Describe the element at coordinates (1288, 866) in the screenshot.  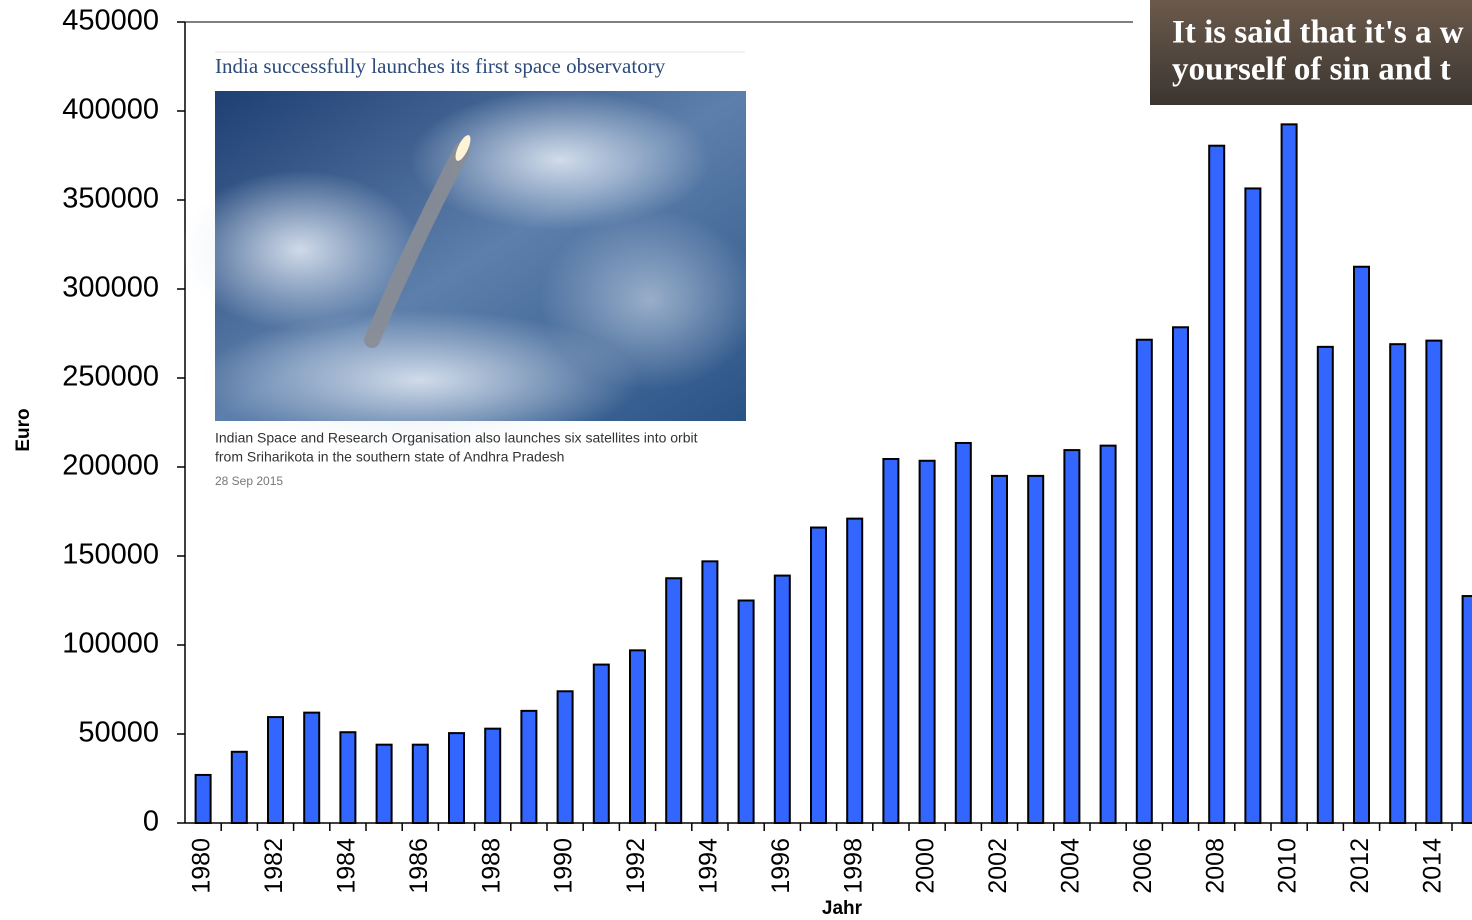
I see `x-tick-label: 2010` at that location.